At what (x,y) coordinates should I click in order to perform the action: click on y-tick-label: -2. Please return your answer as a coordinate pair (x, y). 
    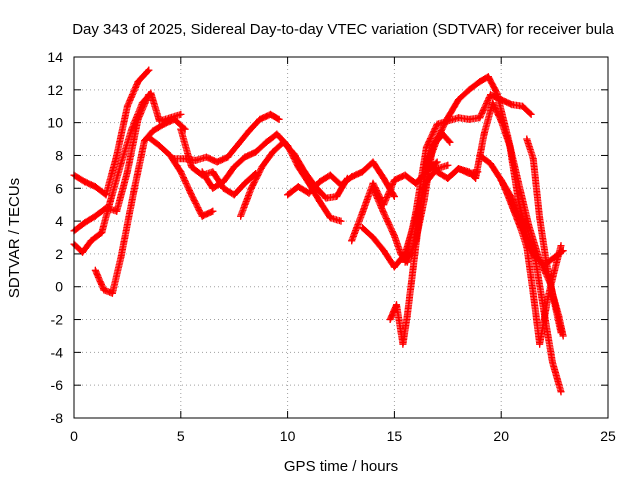
    Looking at the image, I should click on (57, 320).